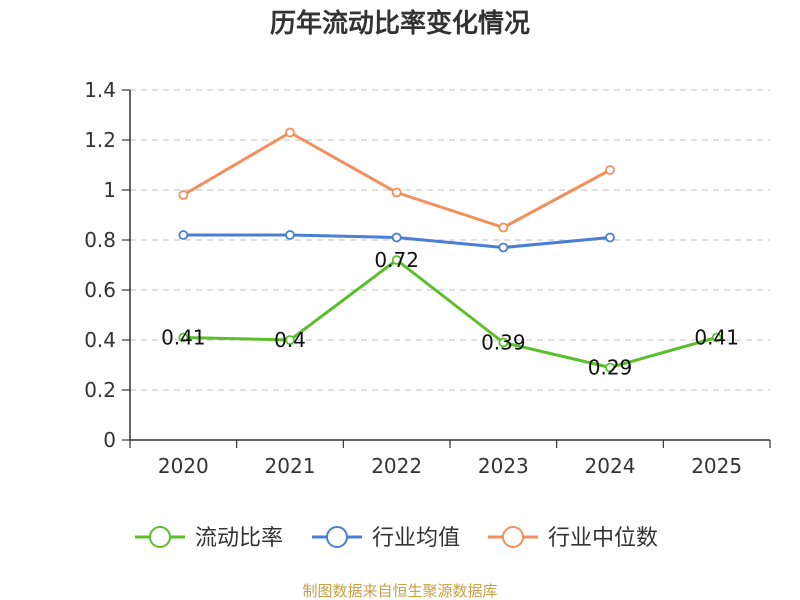 This screenshot has width=800, height=600. What do you see at coordinates (100, 240) in the screenshot?
I see `y-tick-label: 0.8` at bounding box center [100, 240].